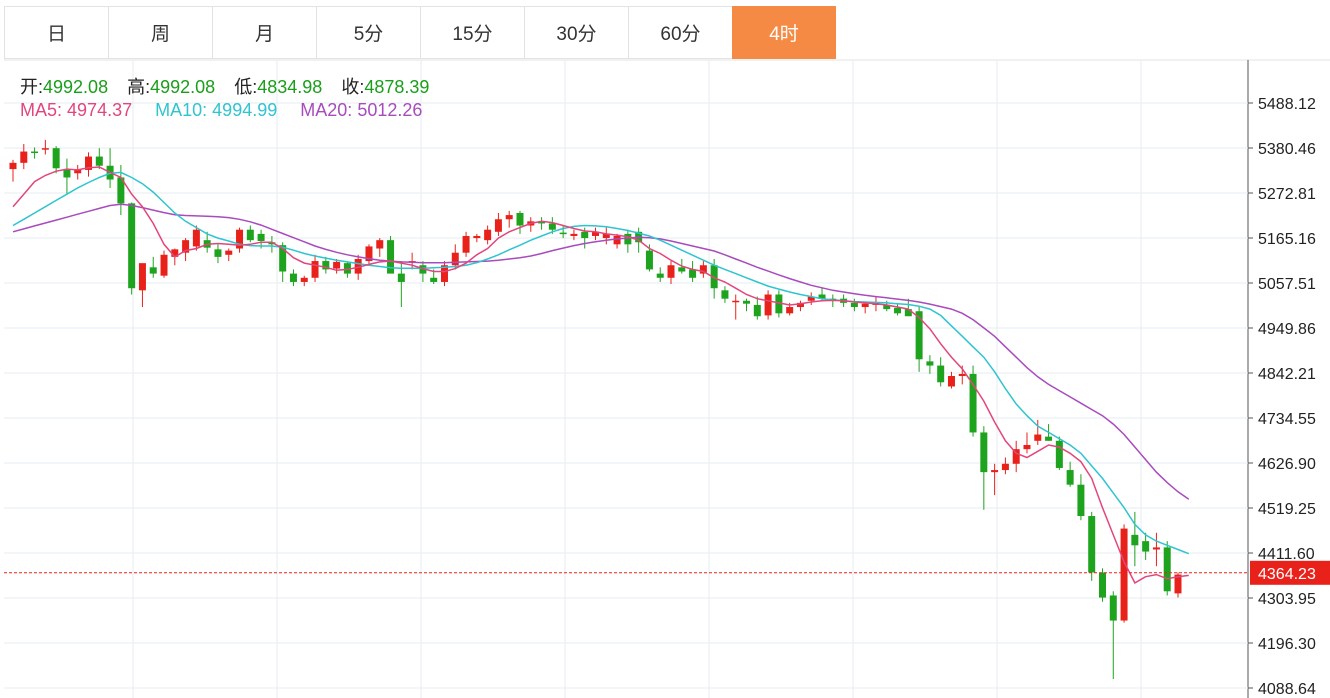 Image resolution: width=1330 pixels, height=698 pixels. Describe the element at coordinates (368, 32) in the screenshot. I see `tab-5min: 5分` at that location.